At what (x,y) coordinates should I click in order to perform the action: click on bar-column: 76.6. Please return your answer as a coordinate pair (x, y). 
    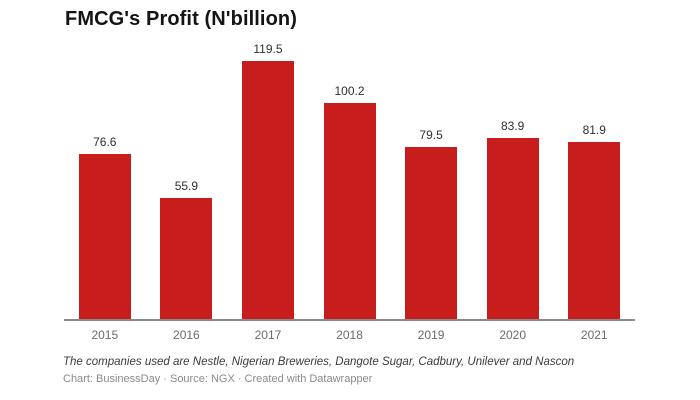
    Looking at the image, I should click on (105, 227).